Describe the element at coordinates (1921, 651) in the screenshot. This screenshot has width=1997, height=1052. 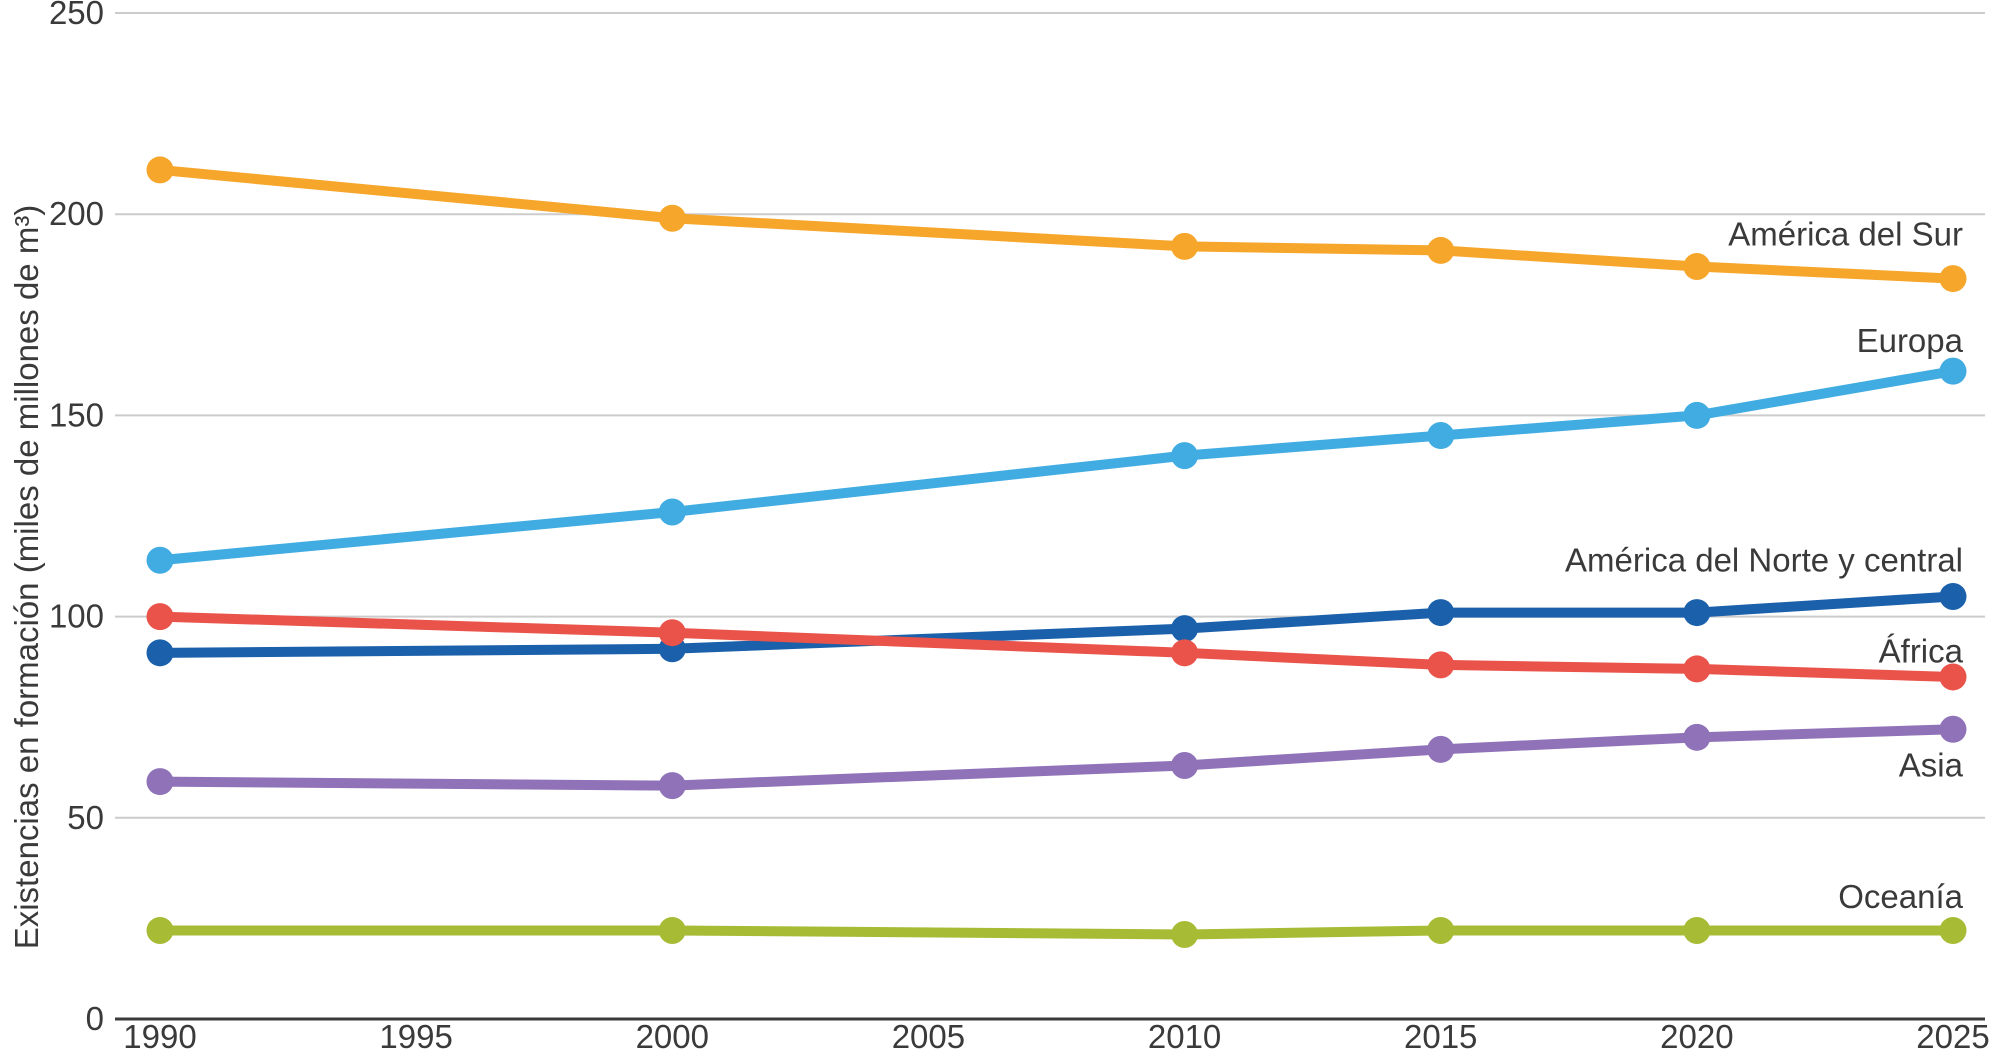
I see `series-label: África` at that location.